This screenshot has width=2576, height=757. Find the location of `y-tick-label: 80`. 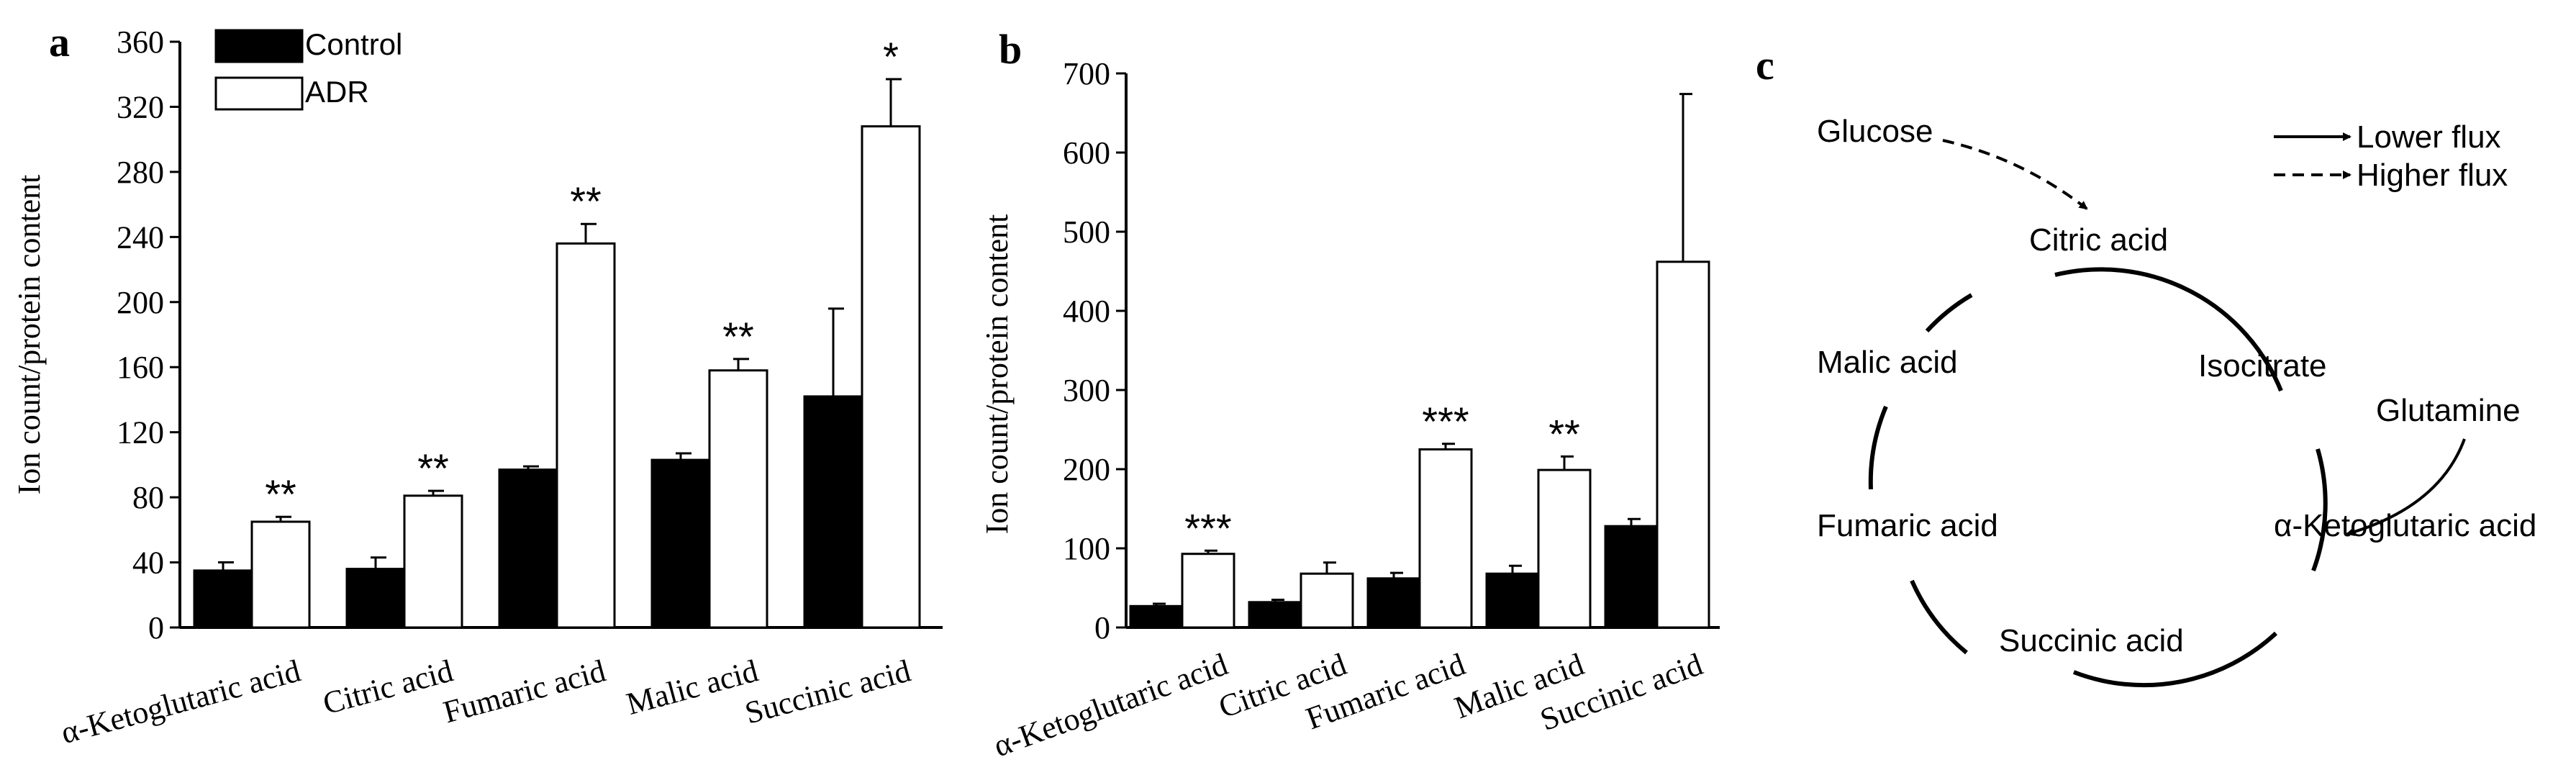

y-tick-label: 80 is located at coordinates (148, 497).